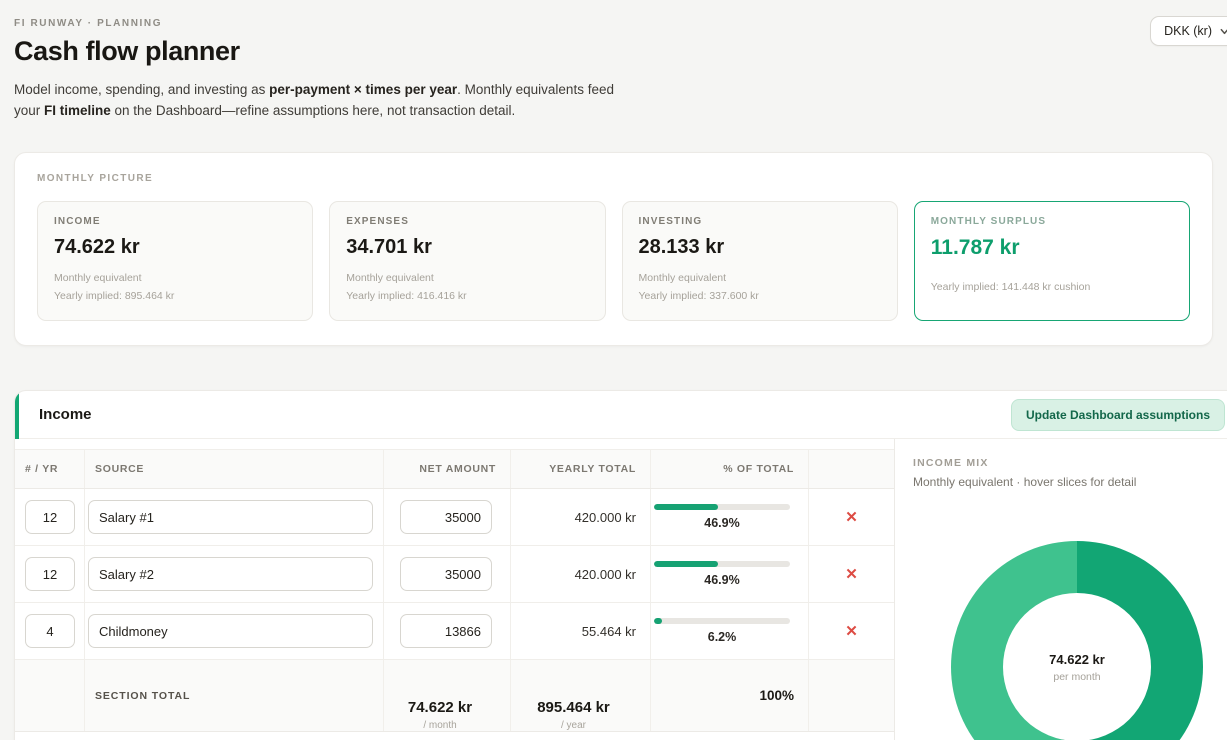  I want to click on section-accent-bar, so click(17, 415).